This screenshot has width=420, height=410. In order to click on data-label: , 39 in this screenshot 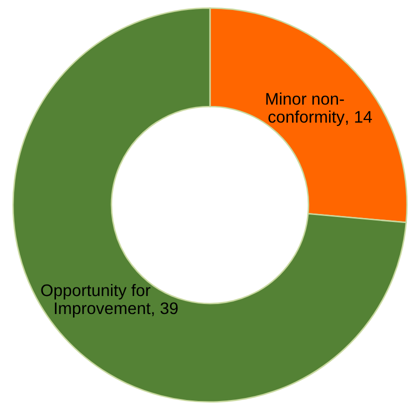, I will do `click(165, 309)`.